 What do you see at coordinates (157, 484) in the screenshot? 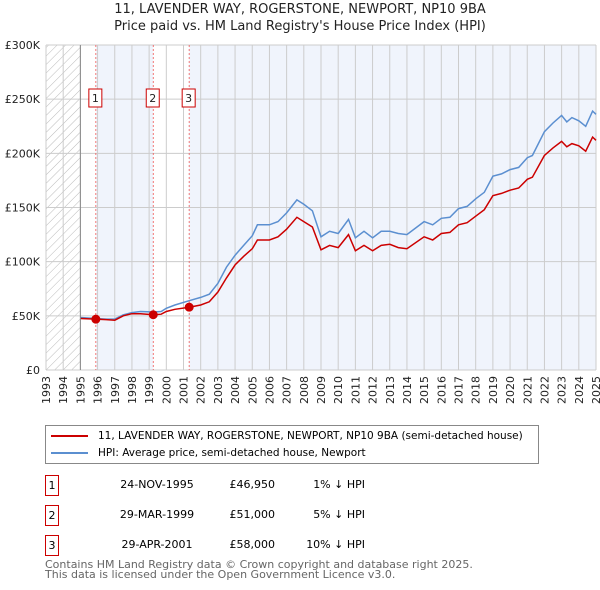
I see `transaction-date: 24-NOV-1995` at bounding box center [157, 484].